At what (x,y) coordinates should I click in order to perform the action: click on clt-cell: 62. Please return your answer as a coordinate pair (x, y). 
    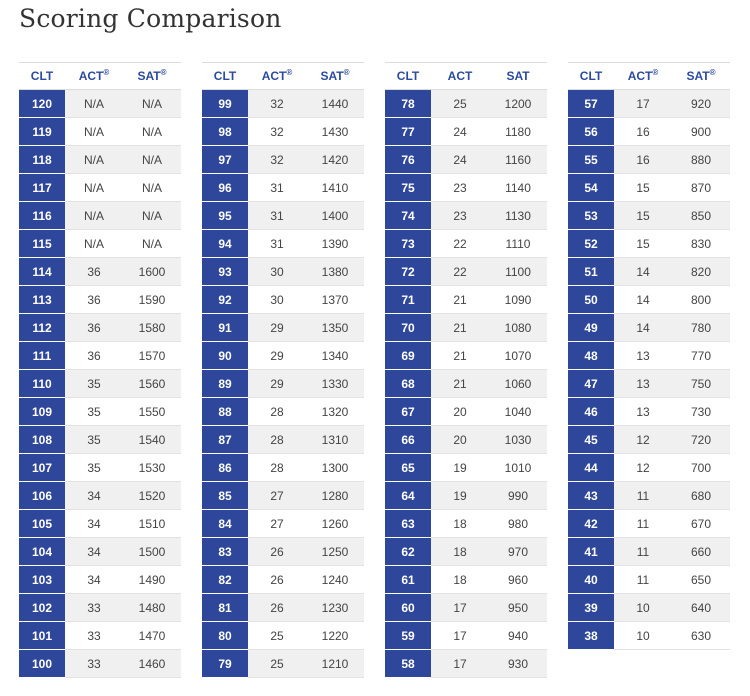
    Looking at the image, I should click on (408, 552).